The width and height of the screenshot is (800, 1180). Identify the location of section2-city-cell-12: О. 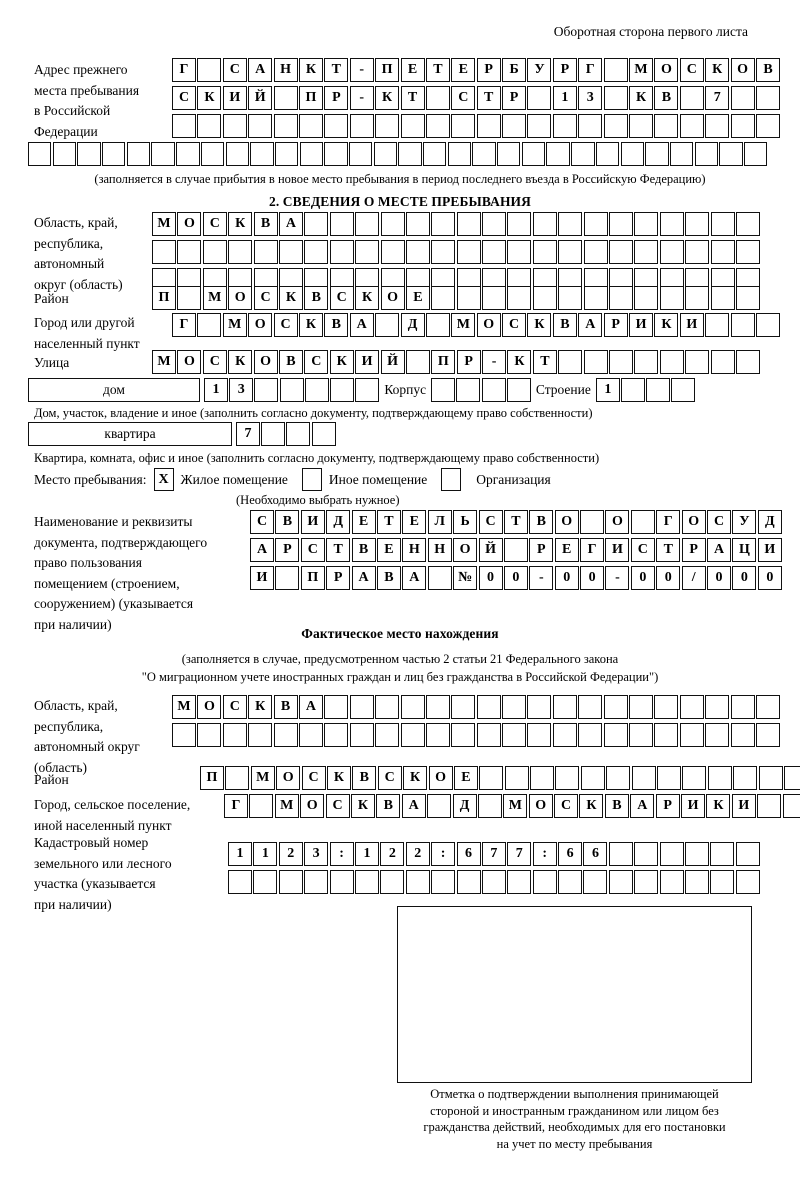
(488, 325).